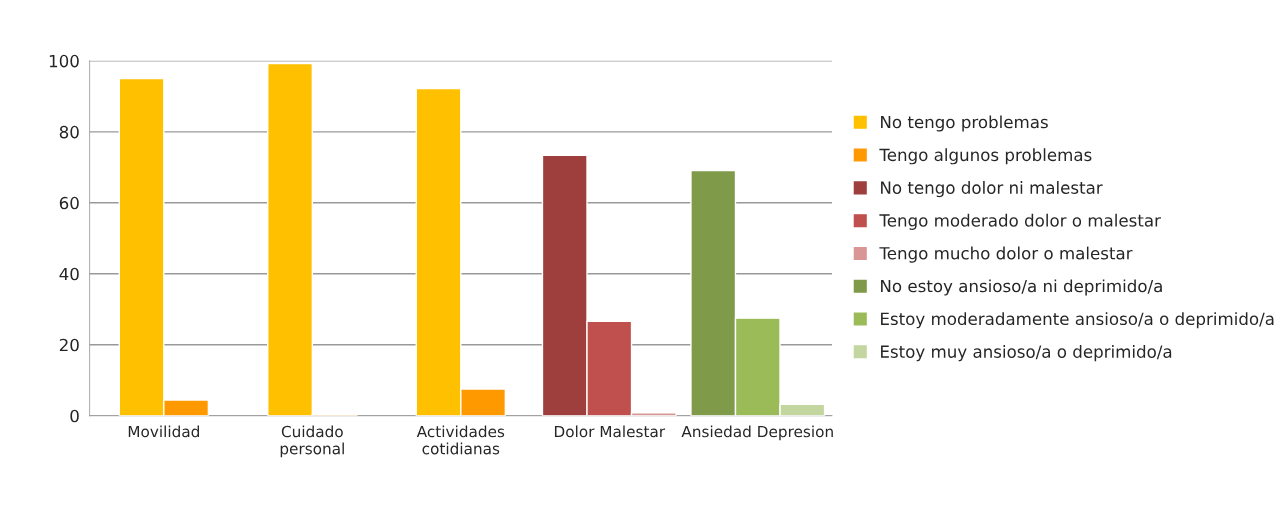 Image resolution: width=1280 pixels, height=507 pixels. What do you see at coordinates (757, 433) in the screenshot?
I see `x-tick-label: Ansiedad Depresion` at bounding box center [757, 433].